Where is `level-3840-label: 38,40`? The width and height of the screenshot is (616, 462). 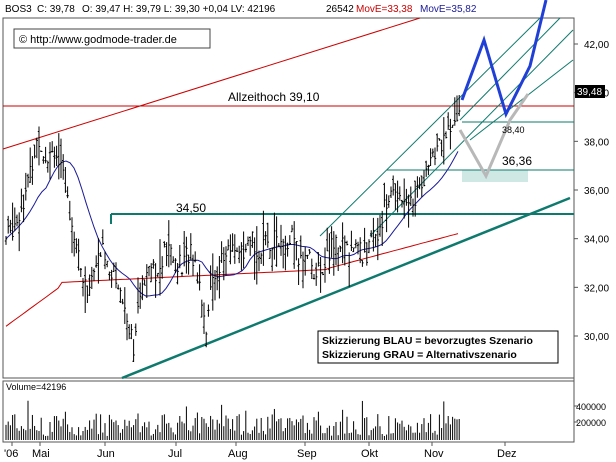 level-3840-label: 38,40 is located at coordinates (513, 130).